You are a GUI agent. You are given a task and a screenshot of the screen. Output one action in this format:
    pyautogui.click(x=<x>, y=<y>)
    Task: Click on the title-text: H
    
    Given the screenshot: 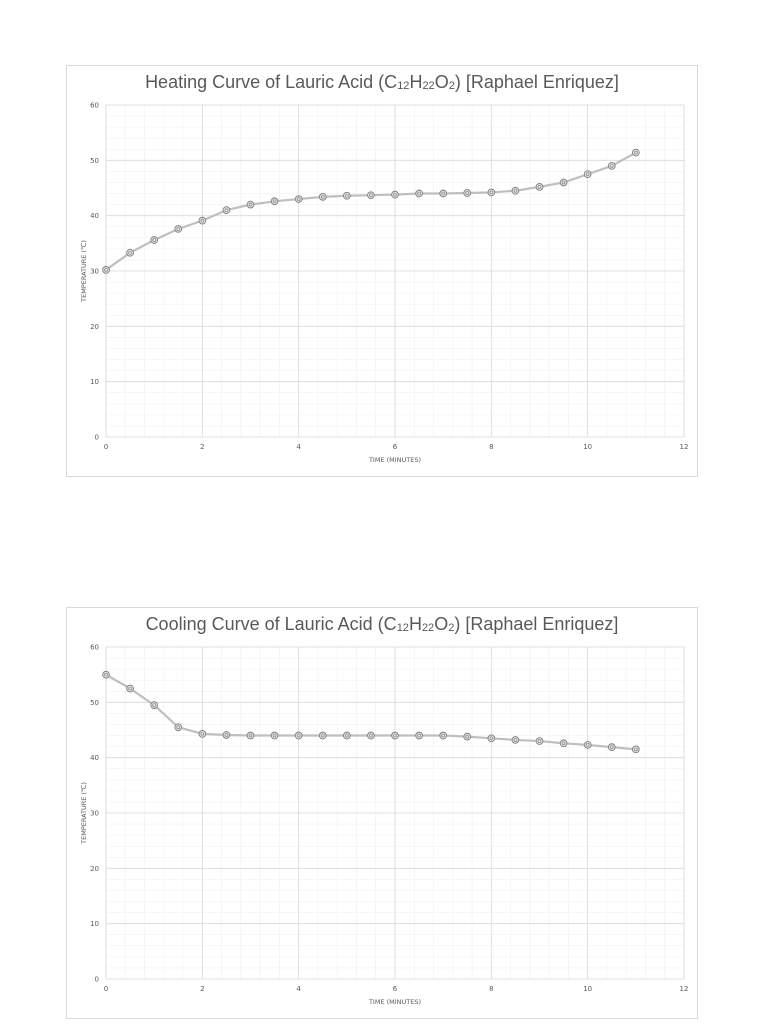 What is the action you would take?
    pyautogui.click(x=416, y=82)
    